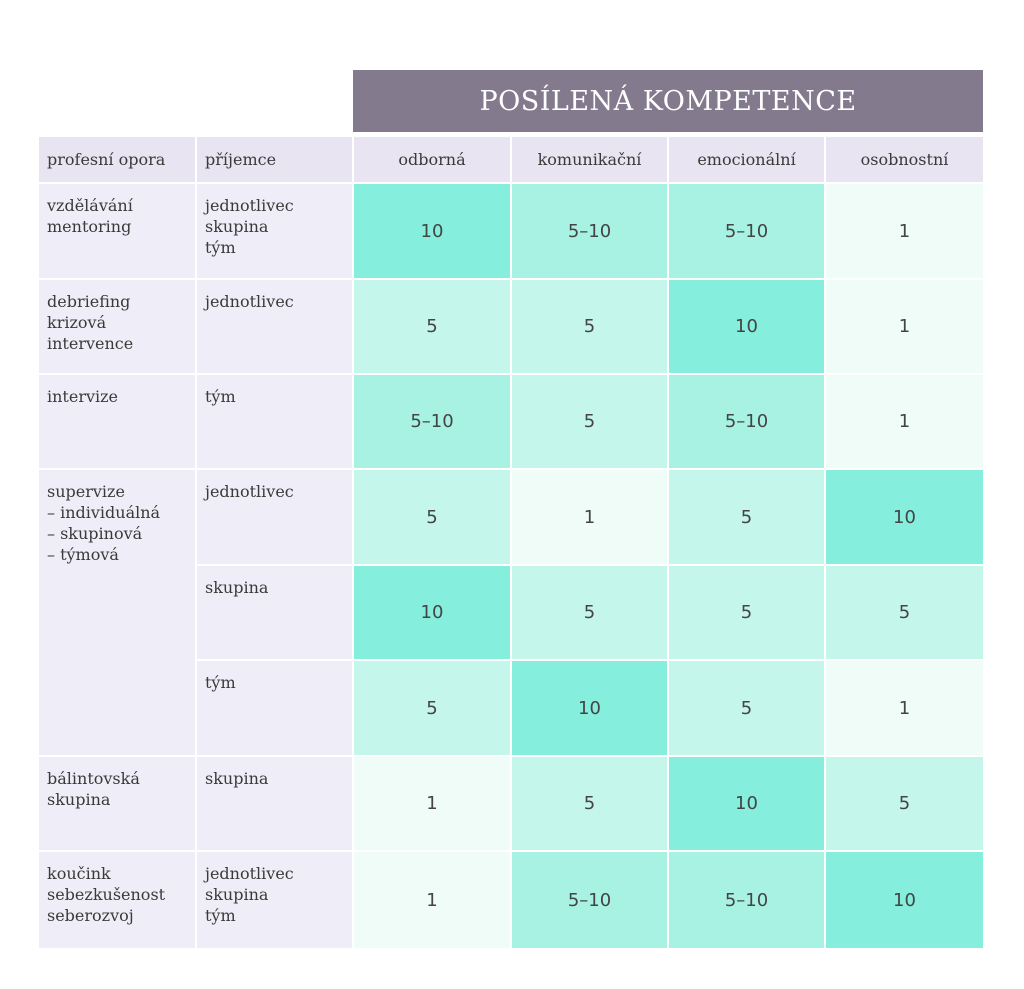 Image resolution: width=1024 pixels, height=989 pixels. Describe the element at coordinates (589, 159) in the screenshot. I see `header-competence-komunikacni: komunikační` at that location.